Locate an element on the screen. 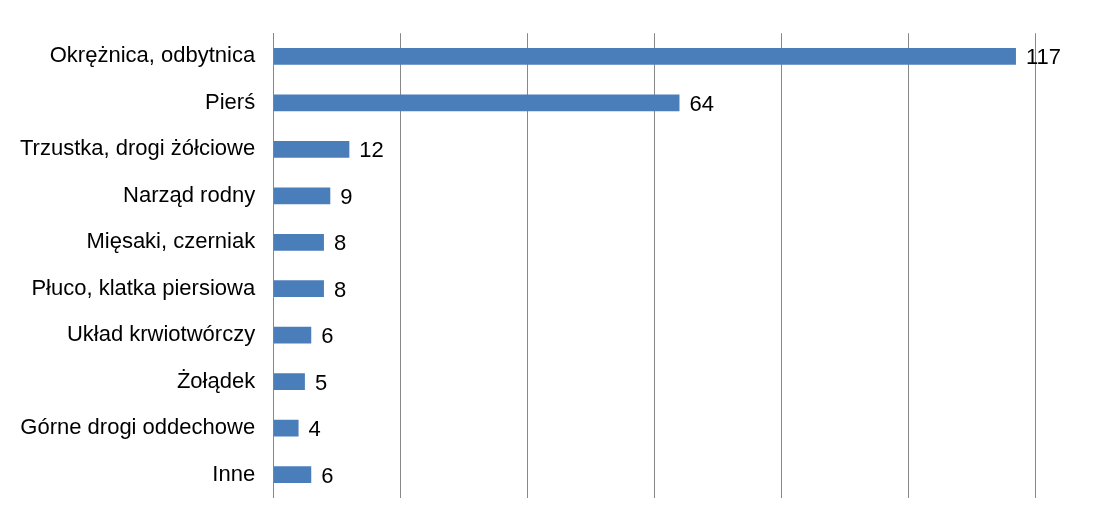  y-tick-label: Narząd rodny is located at coordinates (189, 194).